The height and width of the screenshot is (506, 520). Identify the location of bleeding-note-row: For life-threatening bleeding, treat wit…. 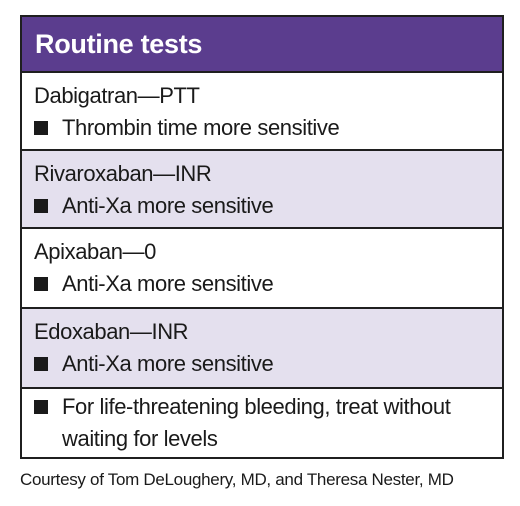
(262, 422).